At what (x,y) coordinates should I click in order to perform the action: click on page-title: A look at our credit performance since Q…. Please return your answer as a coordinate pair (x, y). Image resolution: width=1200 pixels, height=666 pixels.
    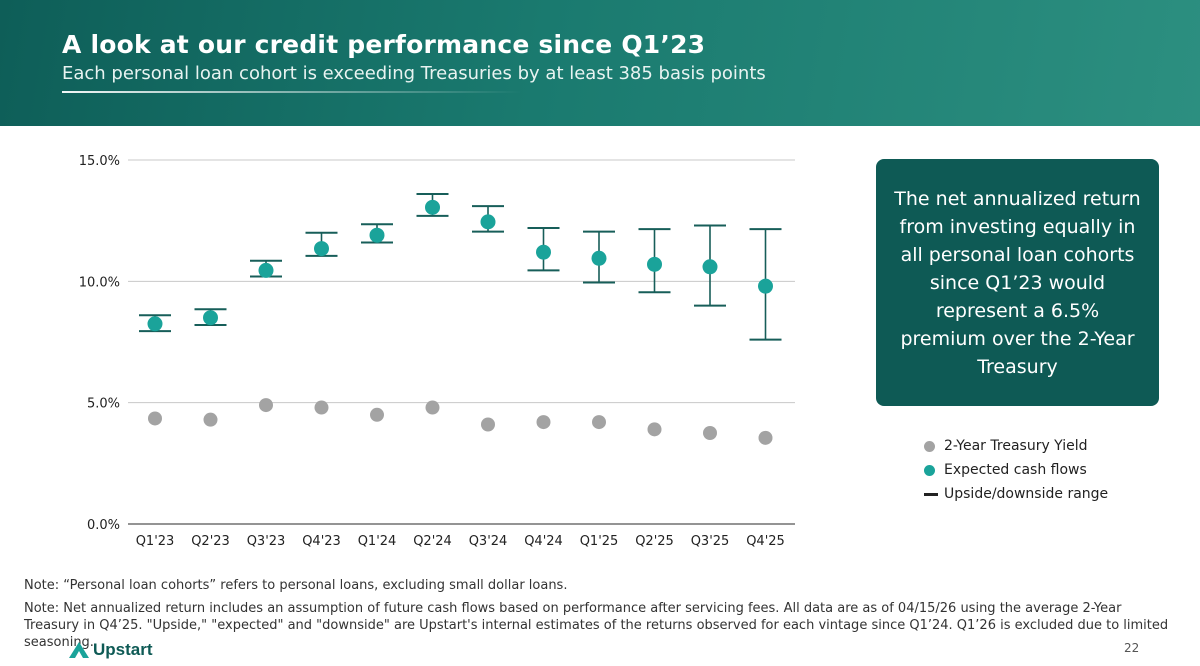
    Looking at the image, I should click on (384, 44).